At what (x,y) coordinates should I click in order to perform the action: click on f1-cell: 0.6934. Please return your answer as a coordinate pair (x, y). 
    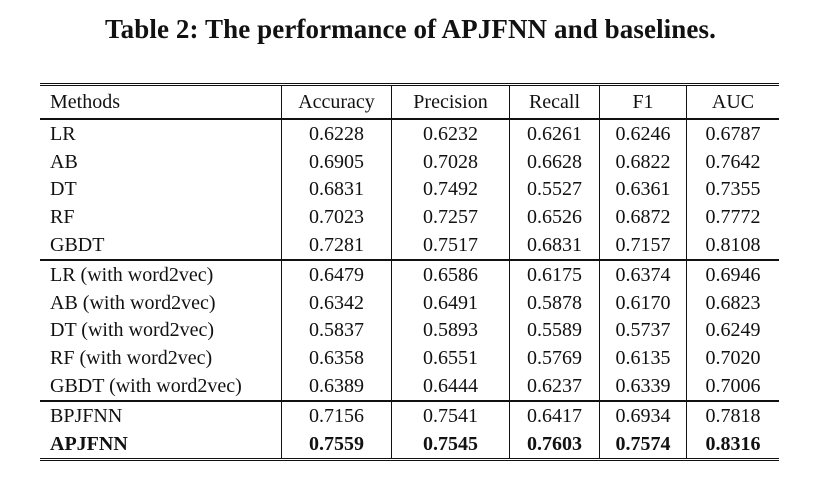
    Looking at the image, I should click on (643, 414).